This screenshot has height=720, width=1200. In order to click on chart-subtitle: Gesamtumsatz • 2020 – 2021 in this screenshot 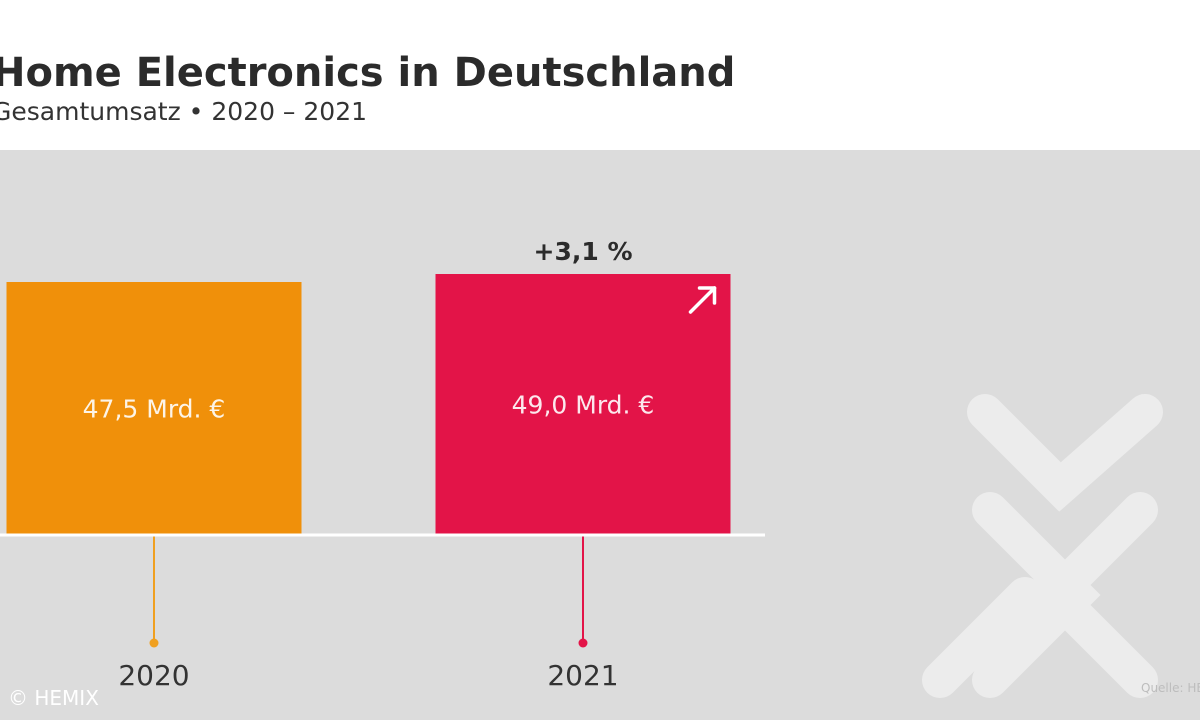, I will do `click(183, 111)`.